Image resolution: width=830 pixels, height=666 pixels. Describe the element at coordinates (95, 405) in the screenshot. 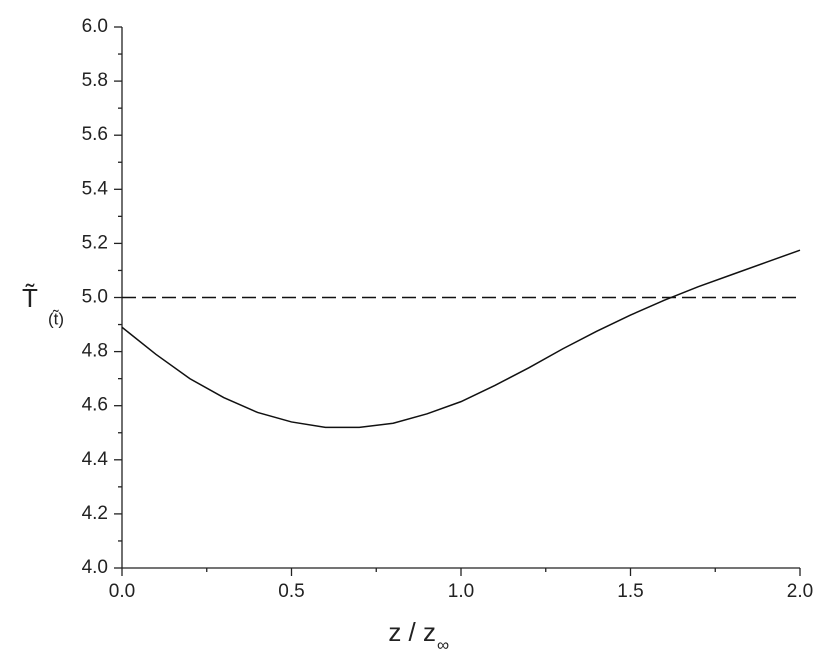

I see `y-tick-label: 4.6` at that location.